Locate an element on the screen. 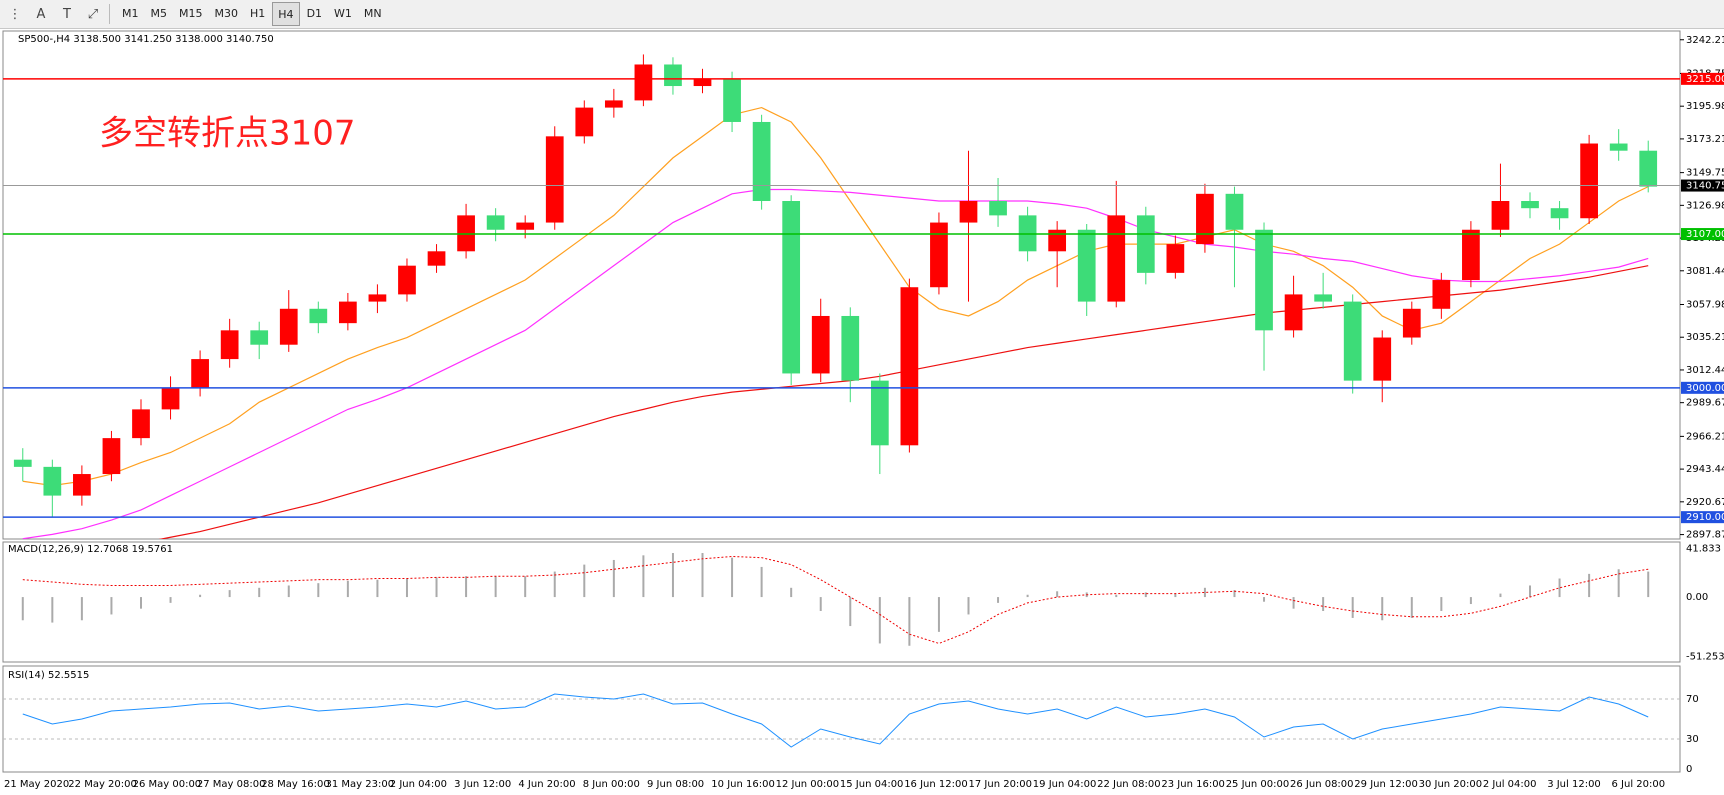 The height and width of the screenshot is (795, 1724). timeframes: M1 M5 M15 M30 H1 H4 D1 W1 MN is located at coordinates (251, 14).